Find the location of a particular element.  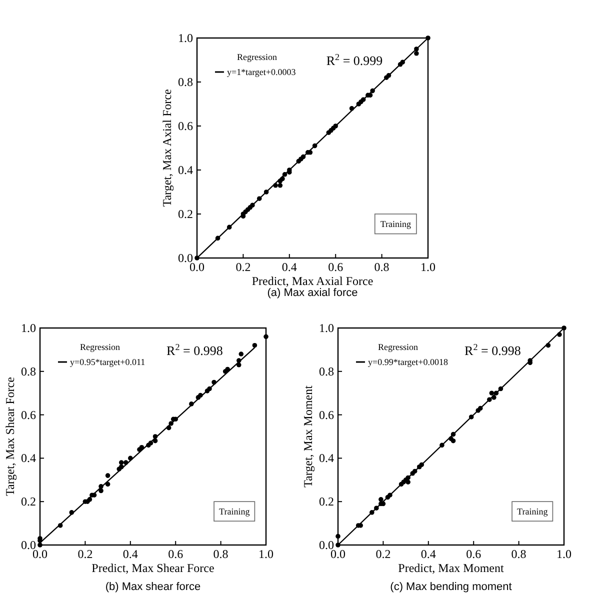

annotation: R$^{2}$ = 0.999 is located at coordinates (354, 60).